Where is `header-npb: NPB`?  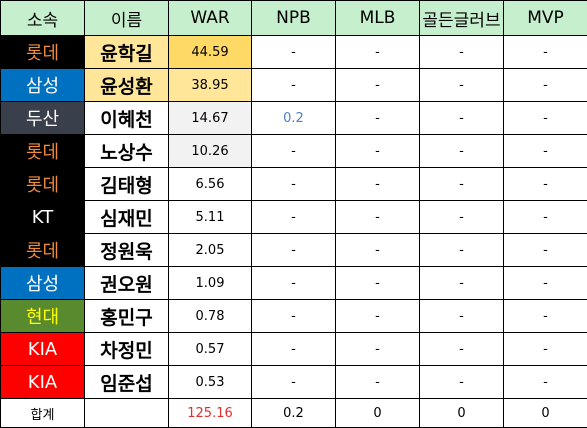 header-npb: NPB is located at coordinates (294, 18).